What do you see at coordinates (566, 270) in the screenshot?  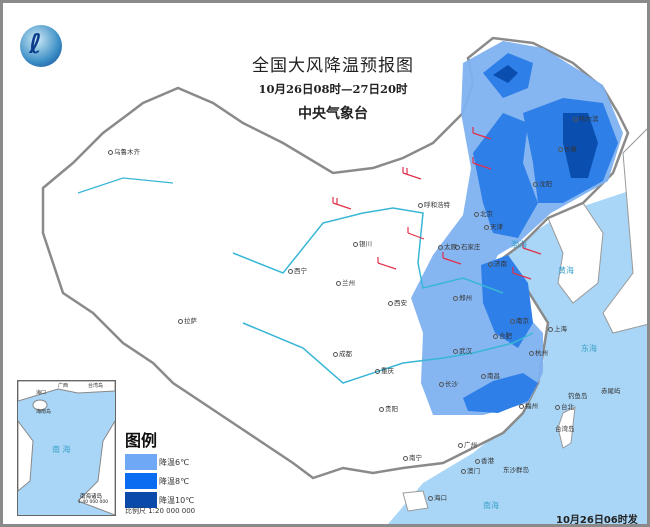 I see `sea-label: 黄海` at bounding box center [566, 270].